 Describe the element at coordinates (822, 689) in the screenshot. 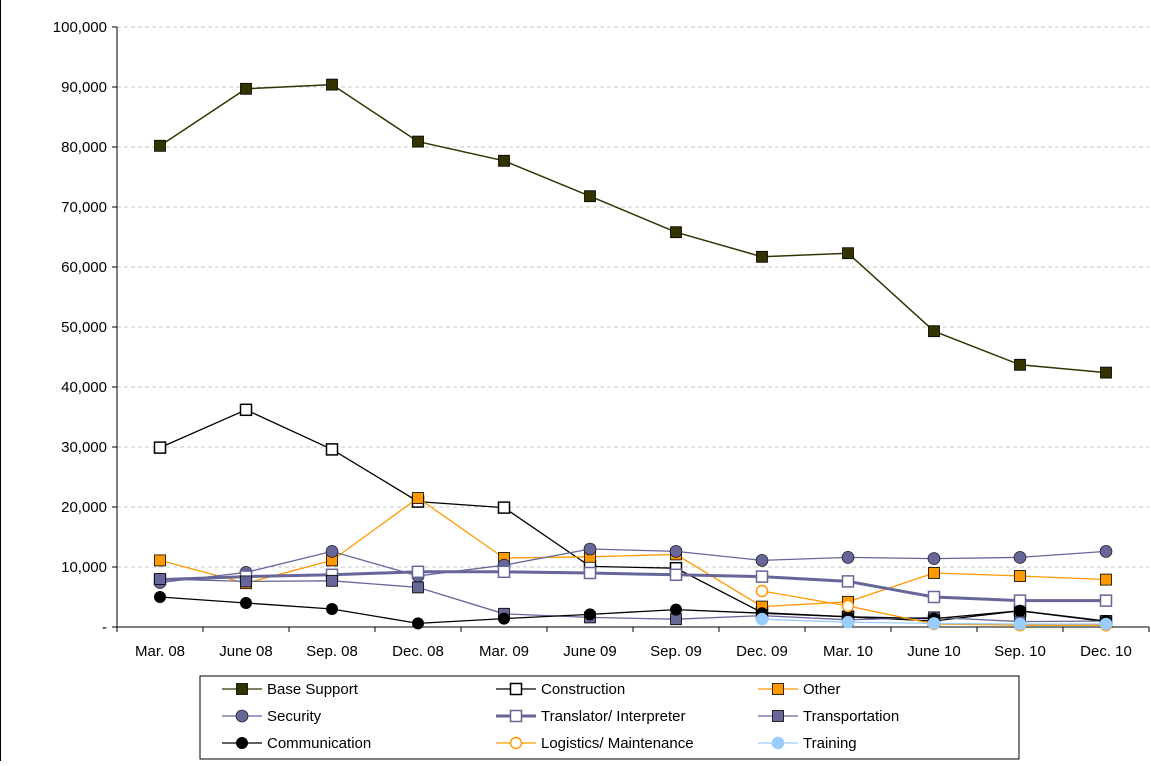

I see `legend-label: Other` at that location.